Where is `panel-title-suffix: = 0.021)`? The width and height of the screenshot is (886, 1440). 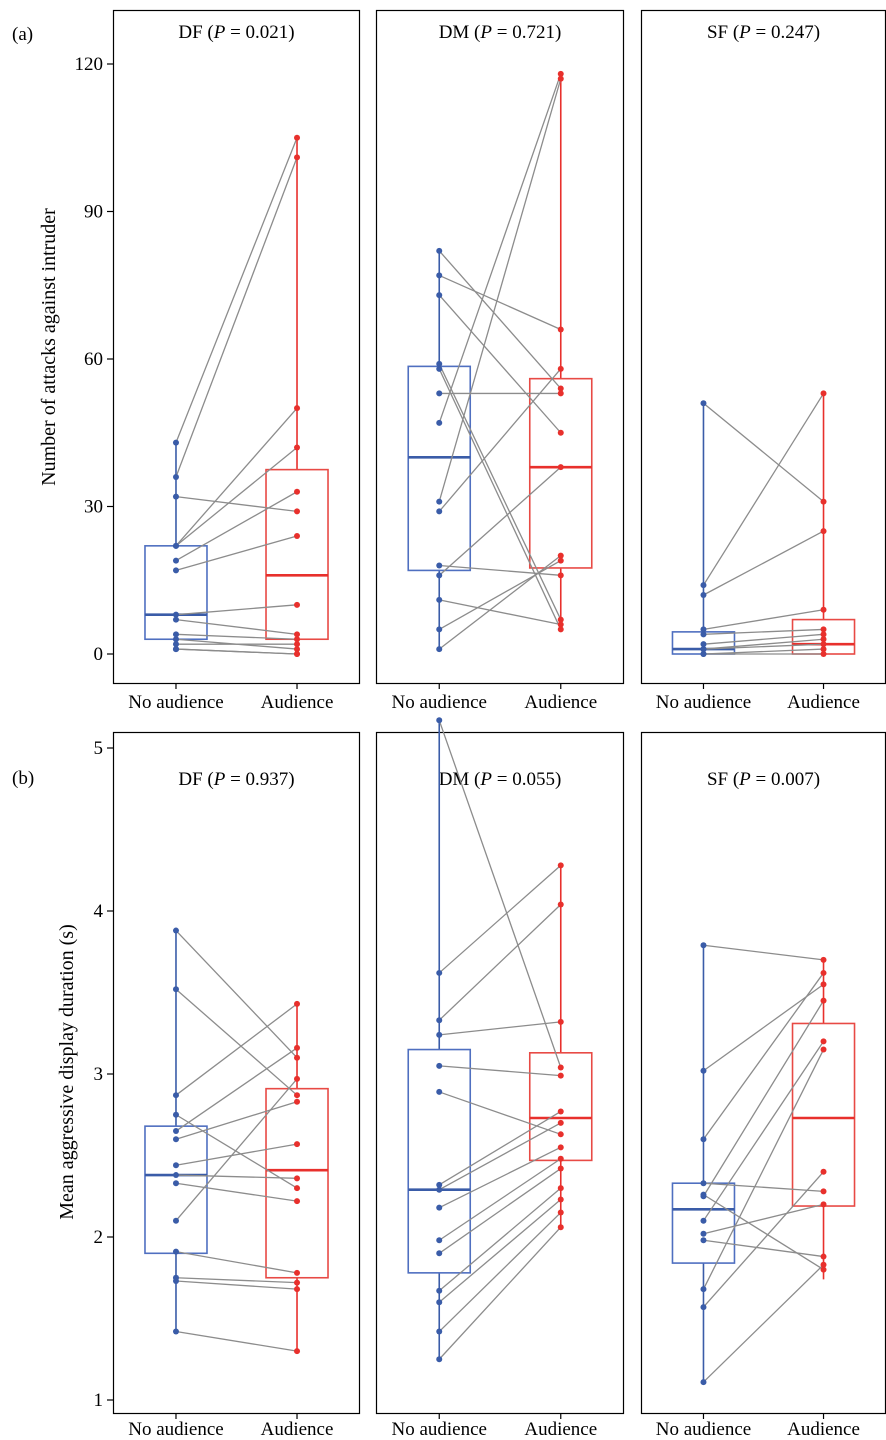 panel-title-suffix: = 0.021) is located at coordinates (259, 32).